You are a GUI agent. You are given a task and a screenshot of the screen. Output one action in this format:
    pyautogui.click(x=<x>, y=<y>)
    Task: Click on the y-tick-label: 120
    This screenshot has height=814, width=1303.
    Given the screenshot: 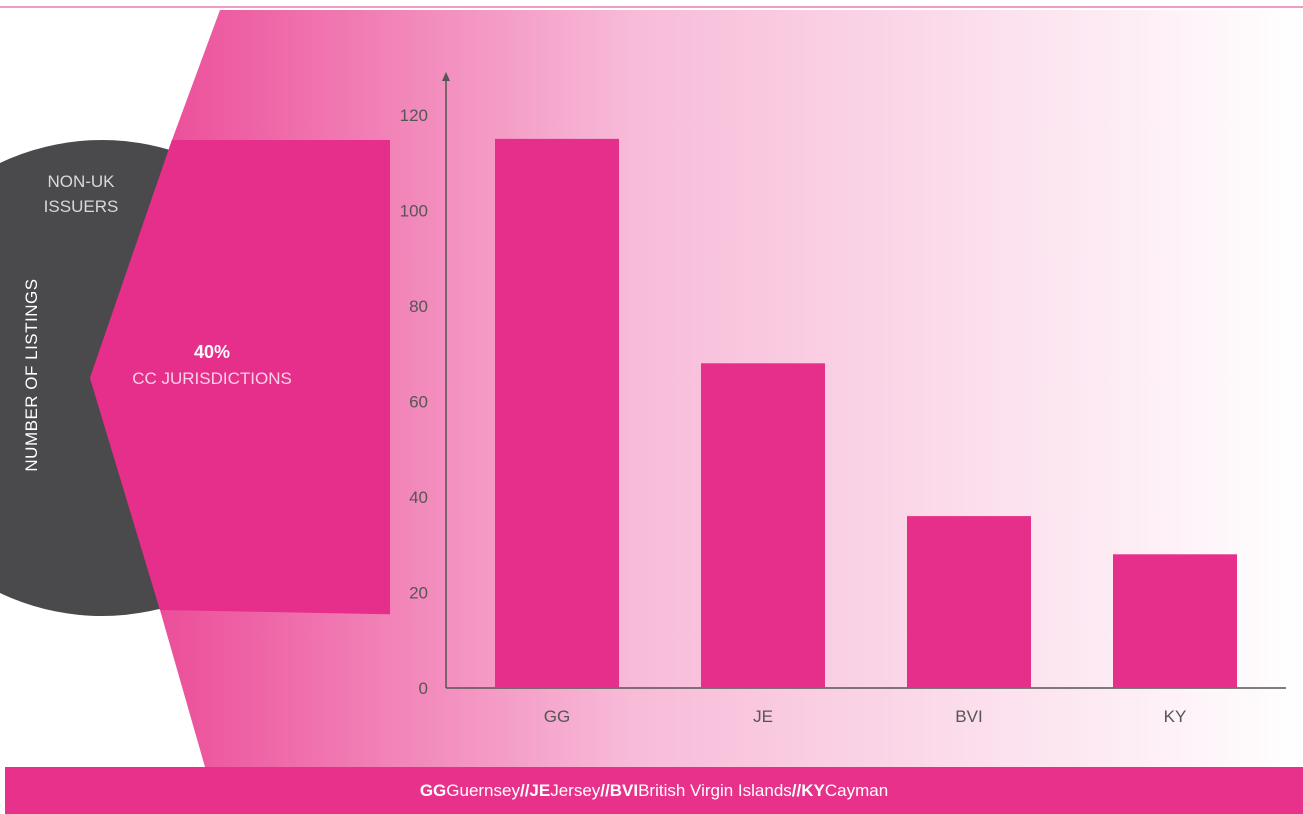 What is the action you would take?
    pyautogui.click(x=414, y=115)
    